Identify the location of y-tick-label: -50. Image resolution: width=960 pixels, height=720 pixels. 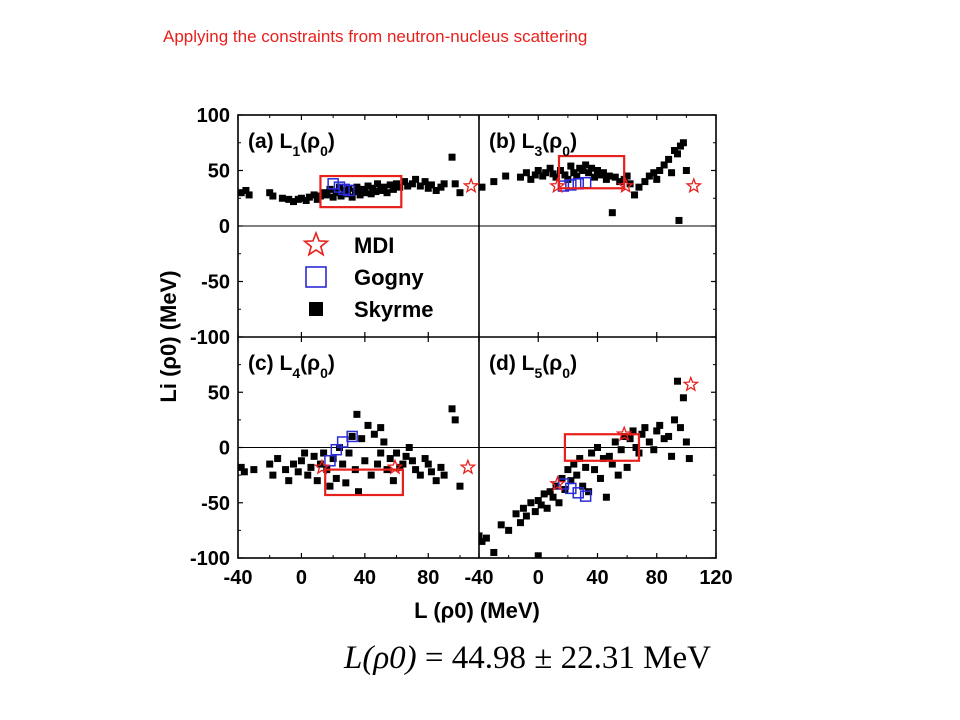
(215, 504).